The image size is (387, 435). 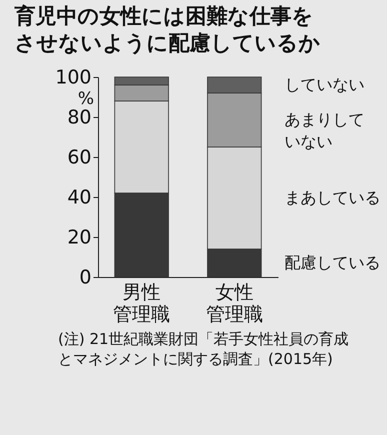 What do you see at coordinates (234, 304) in the screenshot?
I see `x-tick-label: 女性管理職` at bounding box center [234, 304].